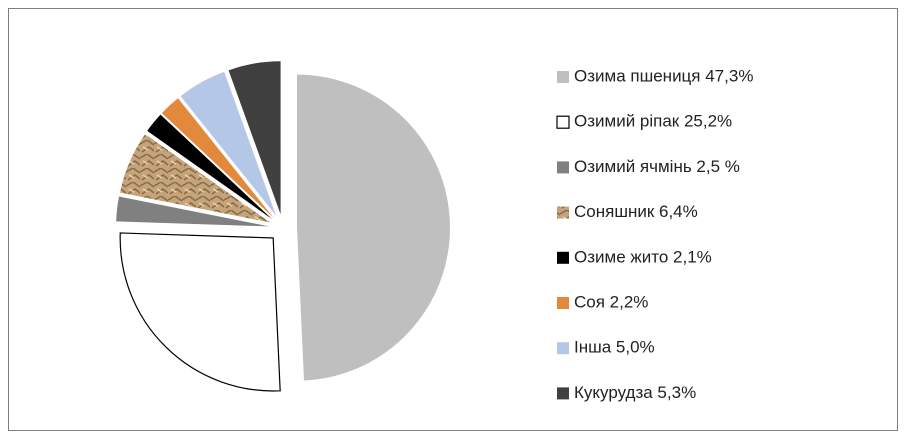  Describe the element at coordinates (611, 301) in the screenshot. I see `legend-label: Соя 2,2%` at that location.